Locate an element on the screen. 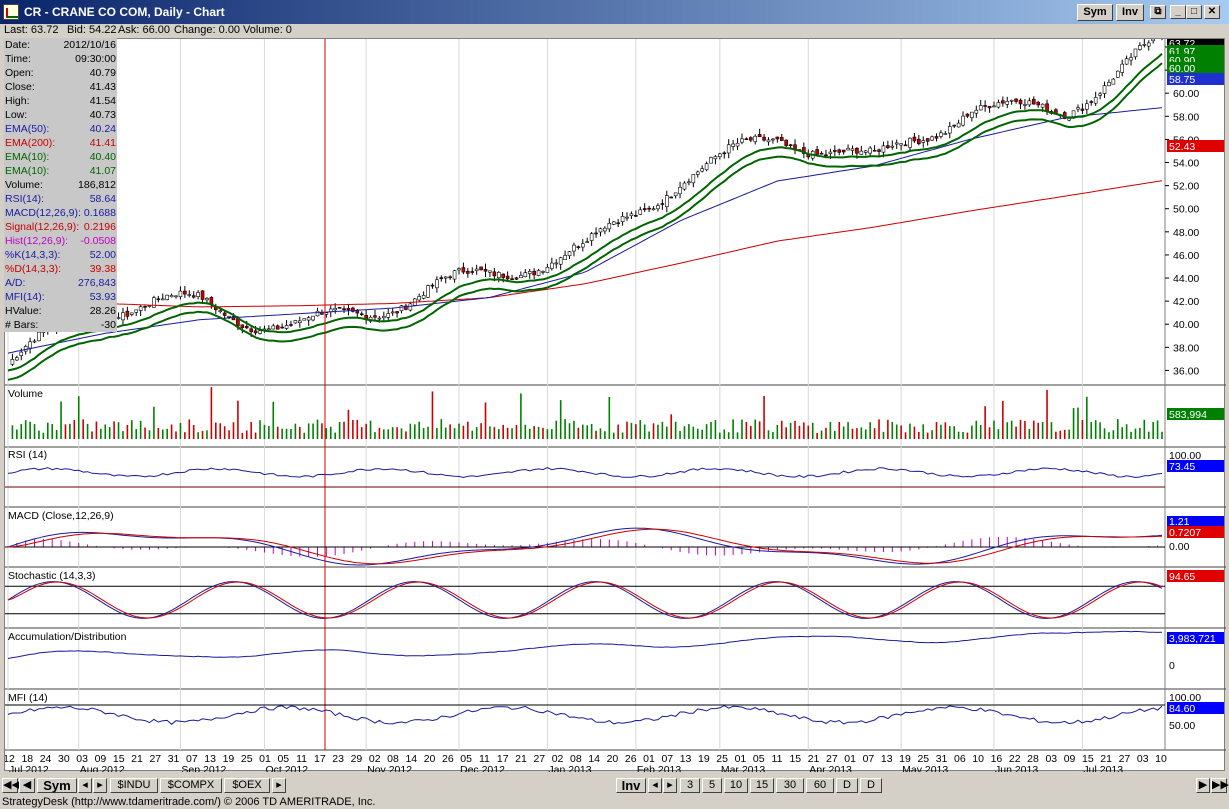 The width and height of the screenshot is (1229, 809). symbol-tab-compx: $COMPX is located at coordinates (191, 785).